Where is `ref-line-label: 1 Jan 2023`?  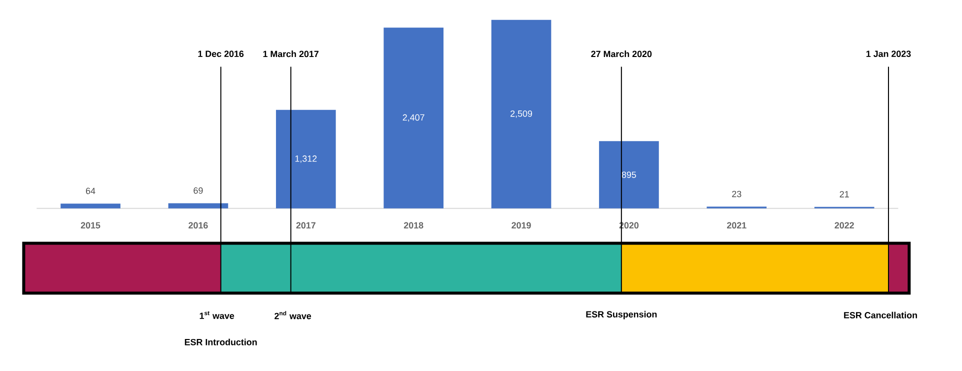 ref-line-label: 1 Jan 2023 is located at coordinates (888, 54).